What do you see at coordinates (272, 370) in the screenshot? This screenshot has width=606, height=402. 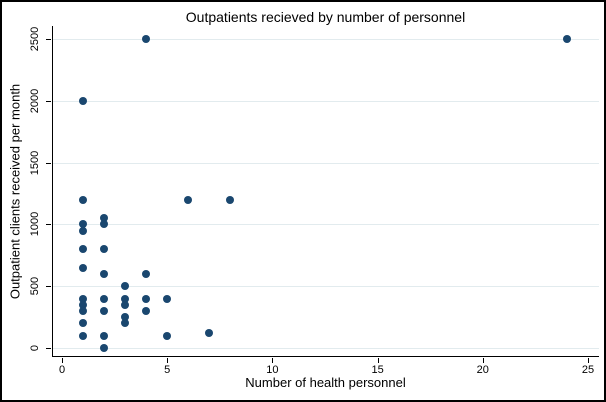 I see `x-tick-label: 10` at bounding box center [272, 370].